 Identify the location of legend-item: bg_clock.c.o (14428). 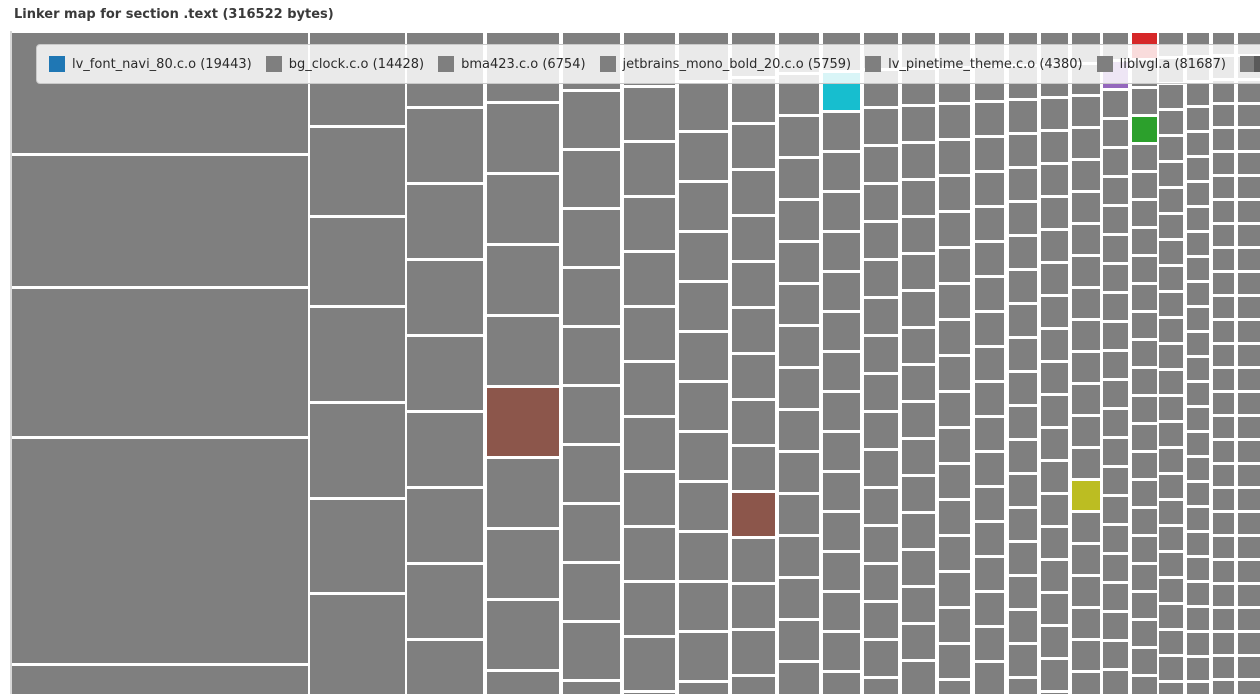
(344, 64).